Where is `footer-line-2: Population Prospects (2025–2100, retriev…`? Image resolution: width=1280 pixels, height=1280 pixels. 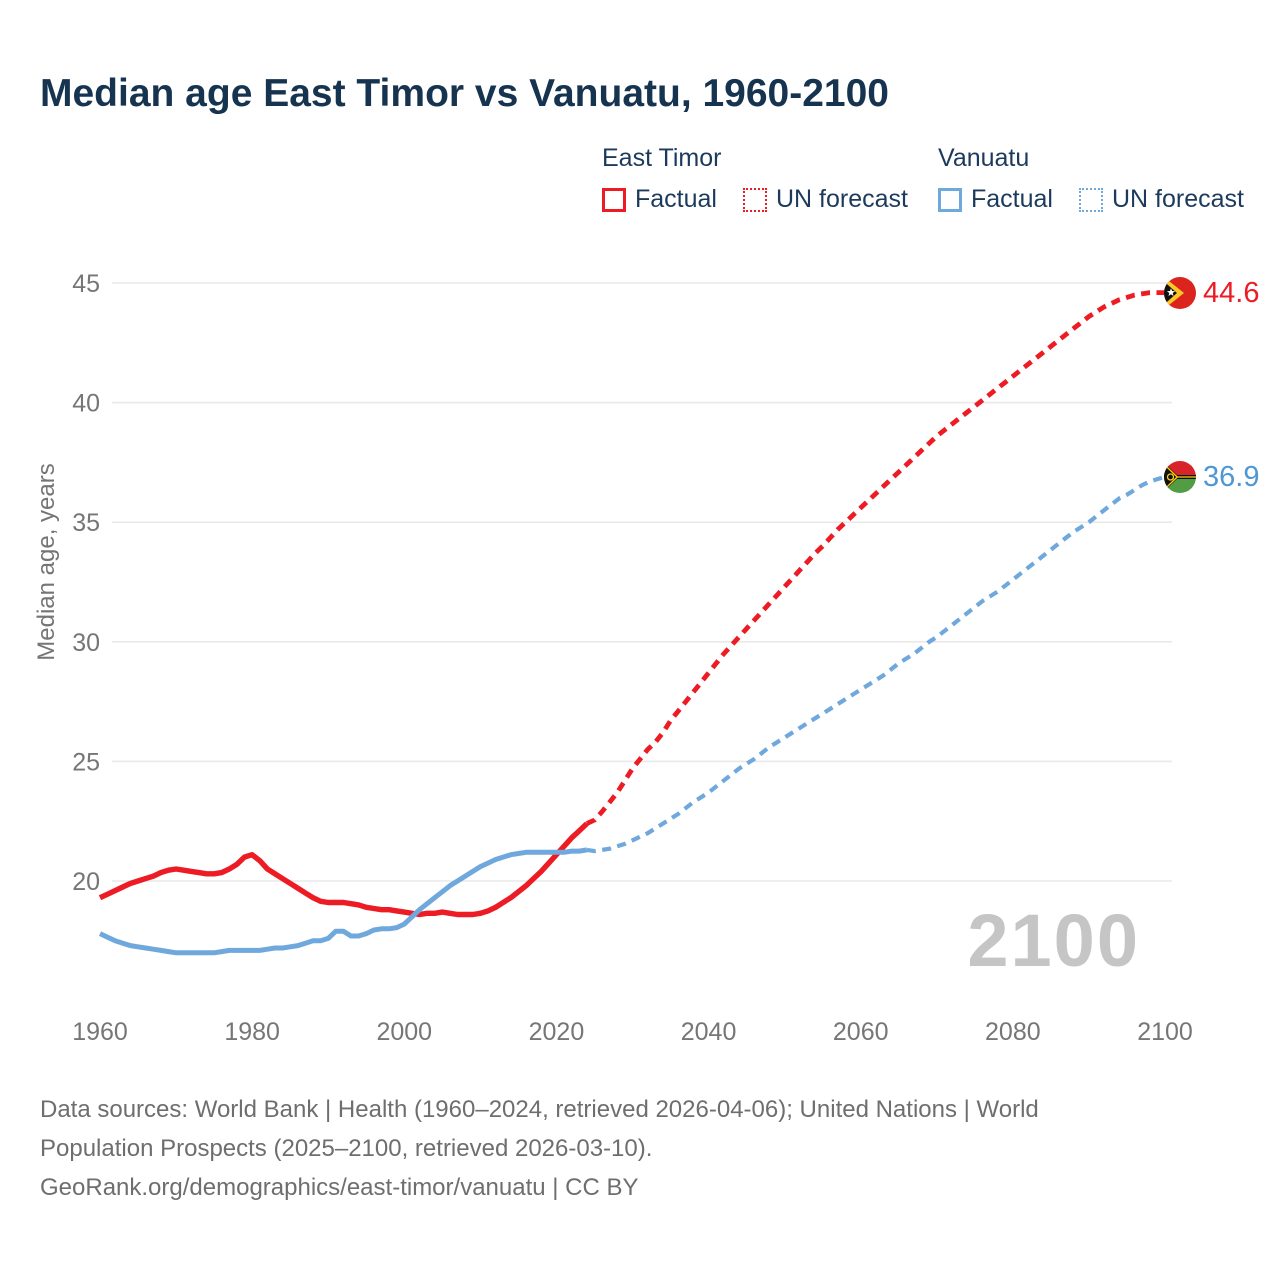 footer-line-2: Population Prospects (2025–2100, retriev… is located at coordinates (346, 1148).